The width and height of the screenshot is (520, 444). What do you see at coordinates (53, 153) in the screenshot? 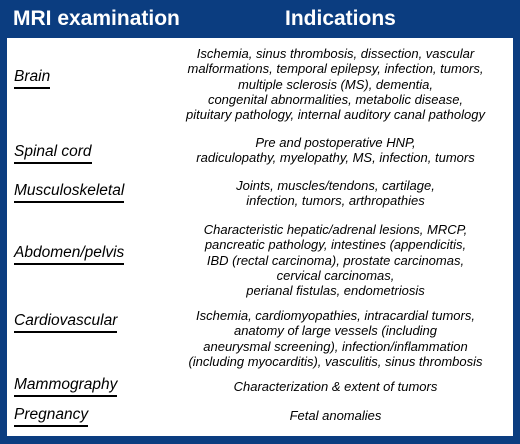
I see `exam-label-spinal-cord: Spinal cord` at bounding box center [53, 153].